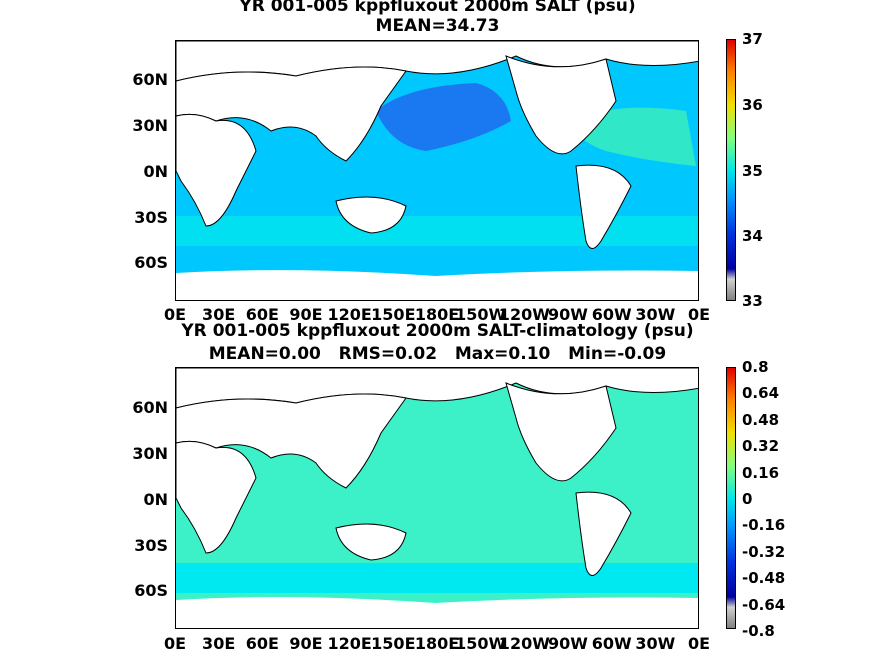 The image size is (875, 656). Describe the element at coordinates (262, 314) in the screenshot. I see `panel1-xtick: 60E` at that location.